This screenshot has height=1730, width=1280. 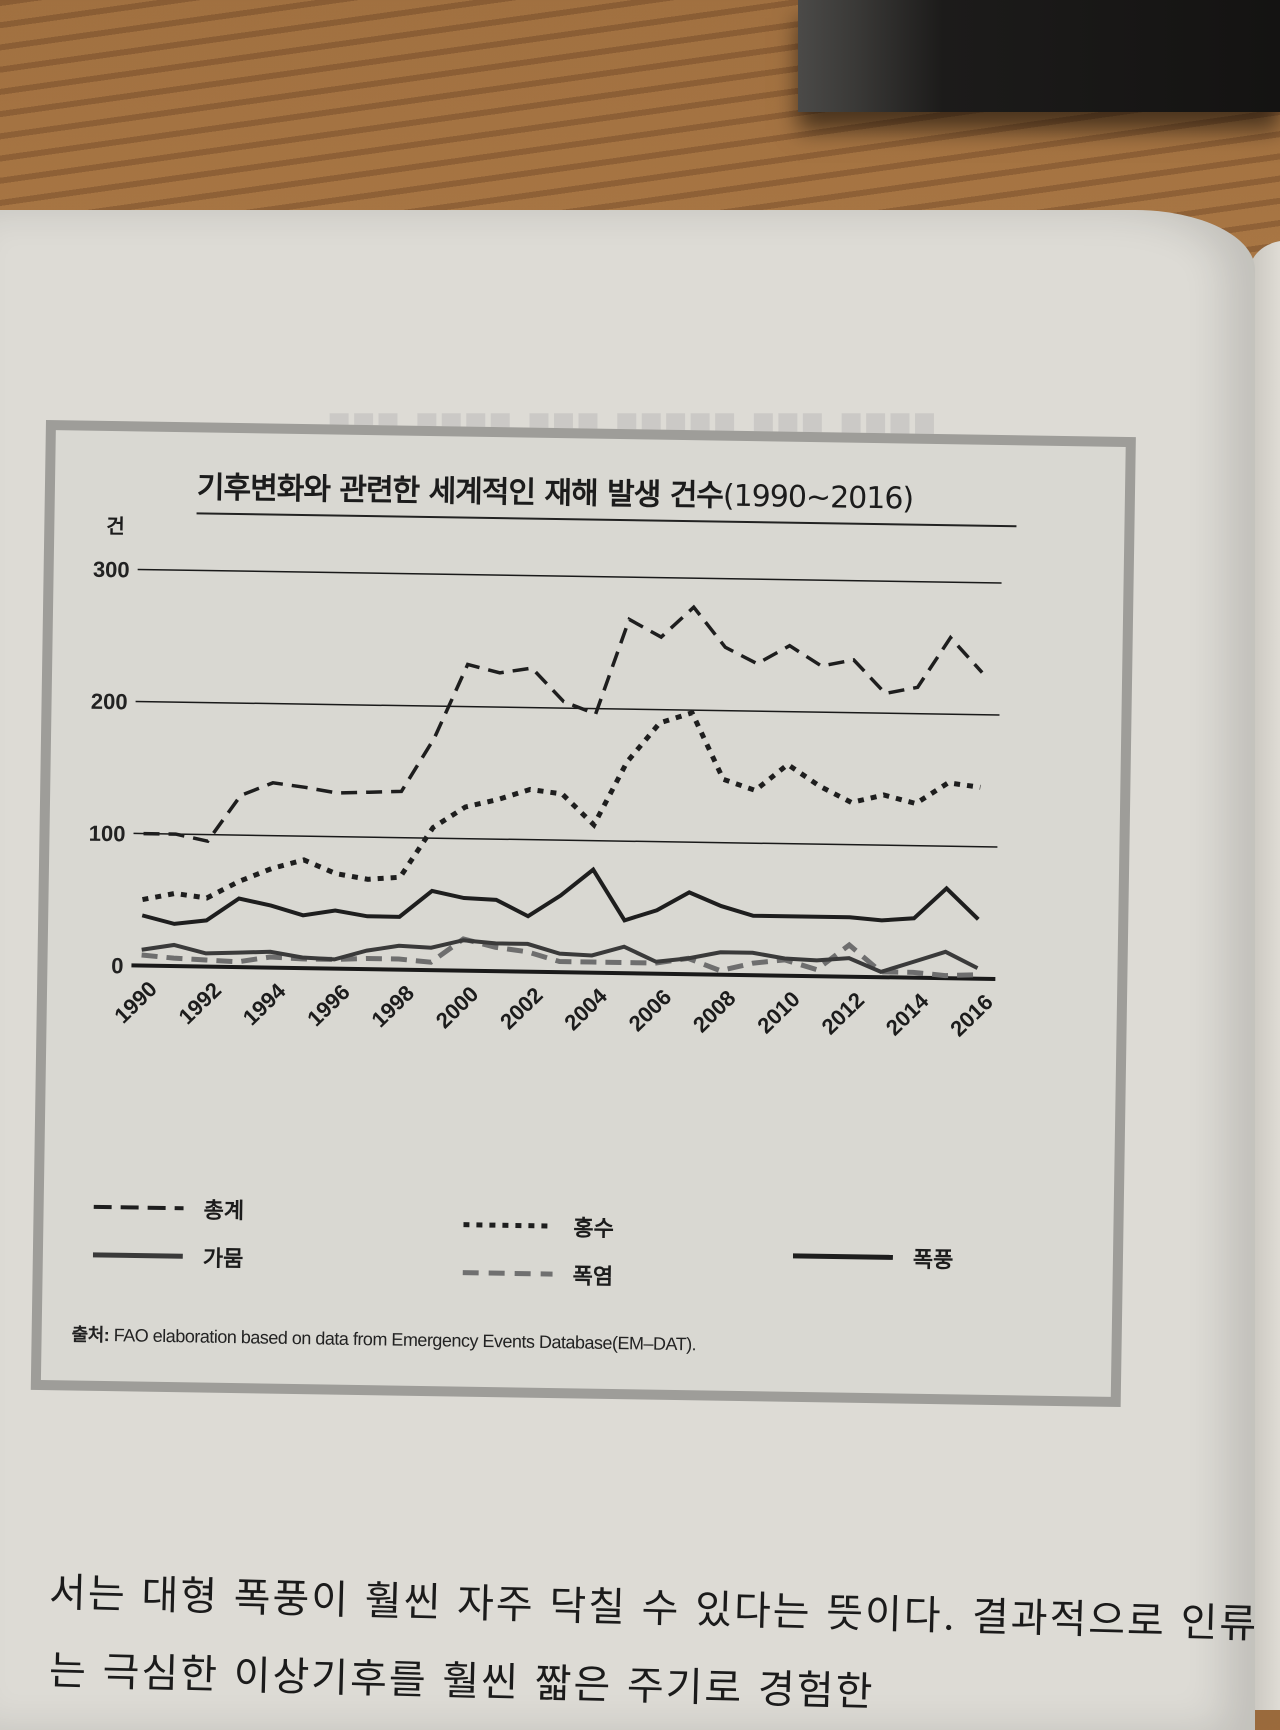 I want to click on y-axis-unit: 건, so click(x=115, y=526).